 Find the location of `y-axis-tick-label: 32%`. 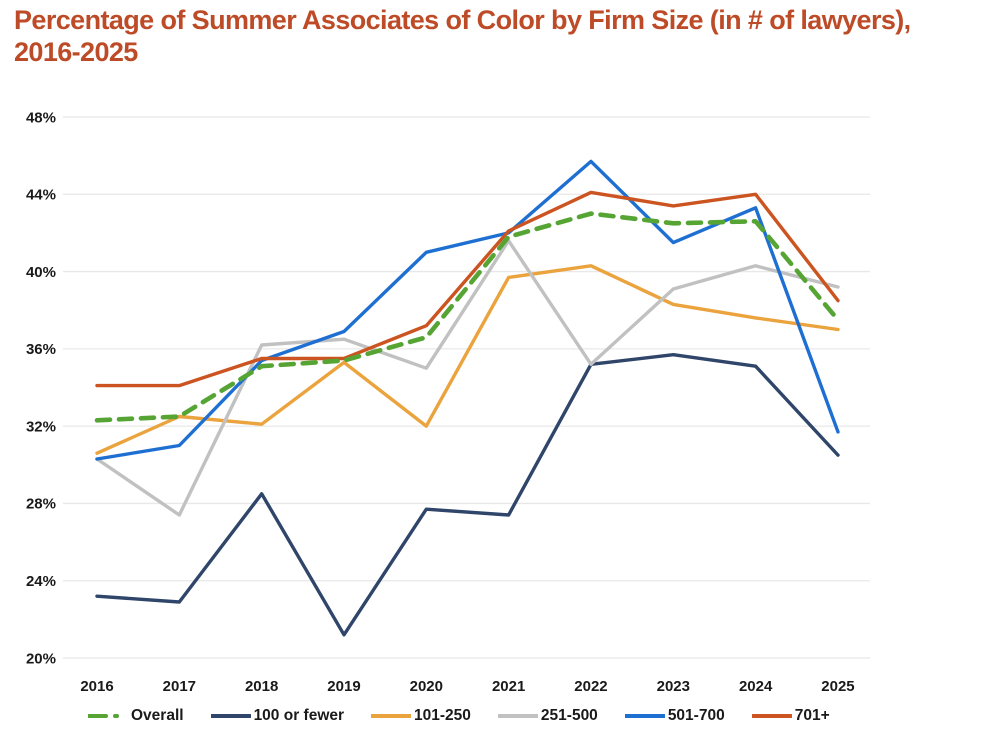

y-axis-tick-label: 32% is located at coordinates (41, 426).